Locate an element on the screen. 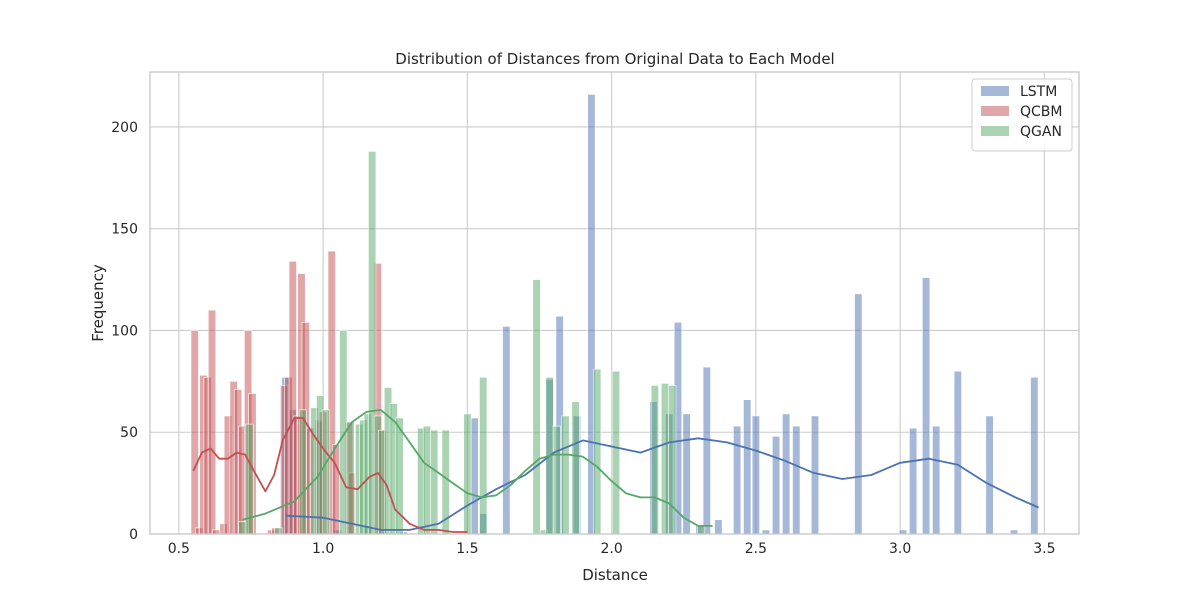 The image size is (1200, 600). y-tick-label: 50 is located at coordinates (129, 433).